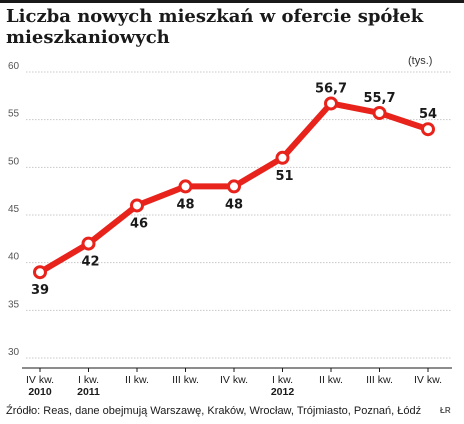 This screenshot has height=424, width=464. I want to click on y-axis-ticks: 30 35 40 45 50 55 60, so click(14, 209).